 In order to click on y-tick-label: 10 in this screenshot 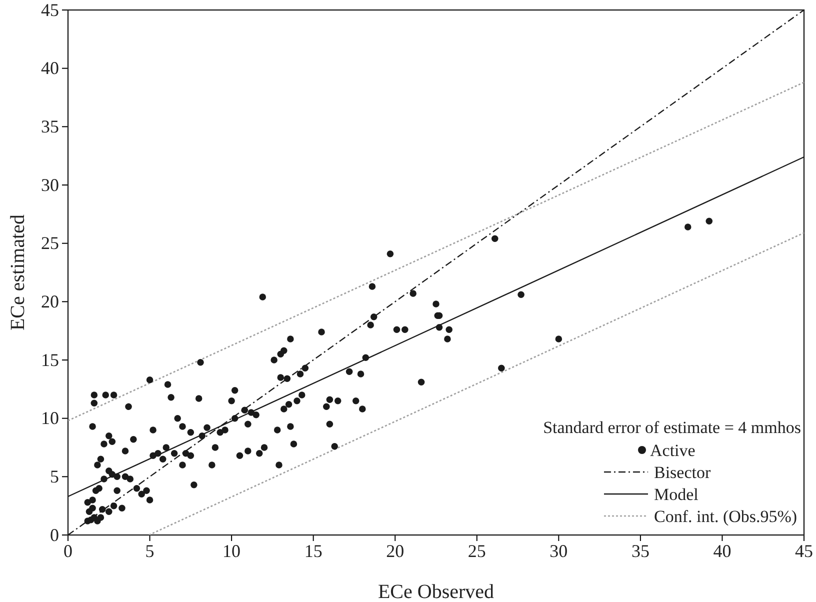, I will do `click(50, 418)`.